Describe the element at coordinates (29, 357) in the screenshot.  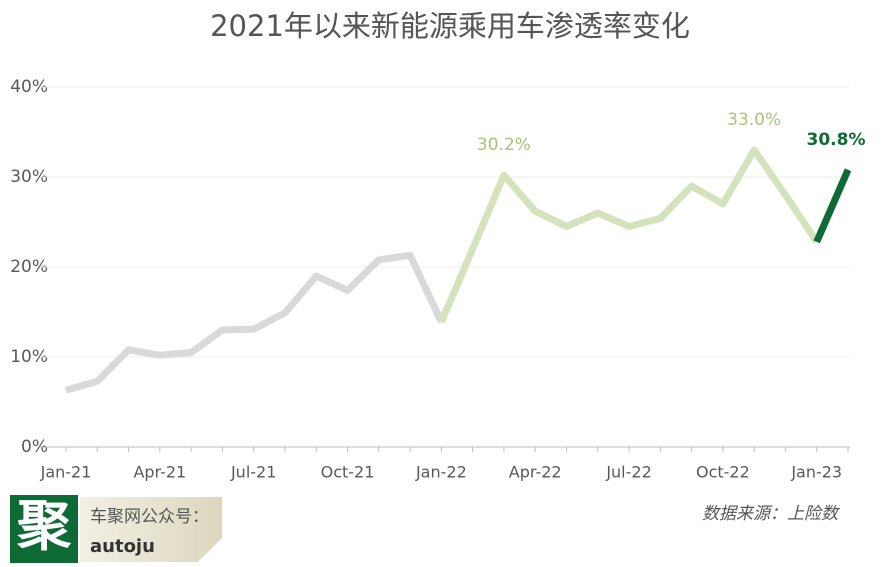
I see `y-tick-label: 10%` at that location.